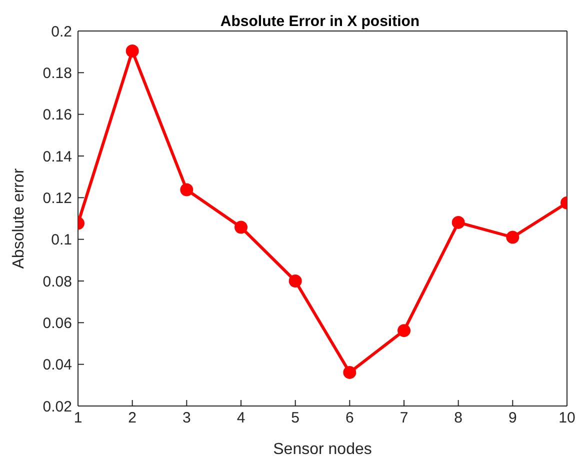 This screenshot has width=580, height=468. I want to click on y-tick-label: 0.04, so click(57, 365).